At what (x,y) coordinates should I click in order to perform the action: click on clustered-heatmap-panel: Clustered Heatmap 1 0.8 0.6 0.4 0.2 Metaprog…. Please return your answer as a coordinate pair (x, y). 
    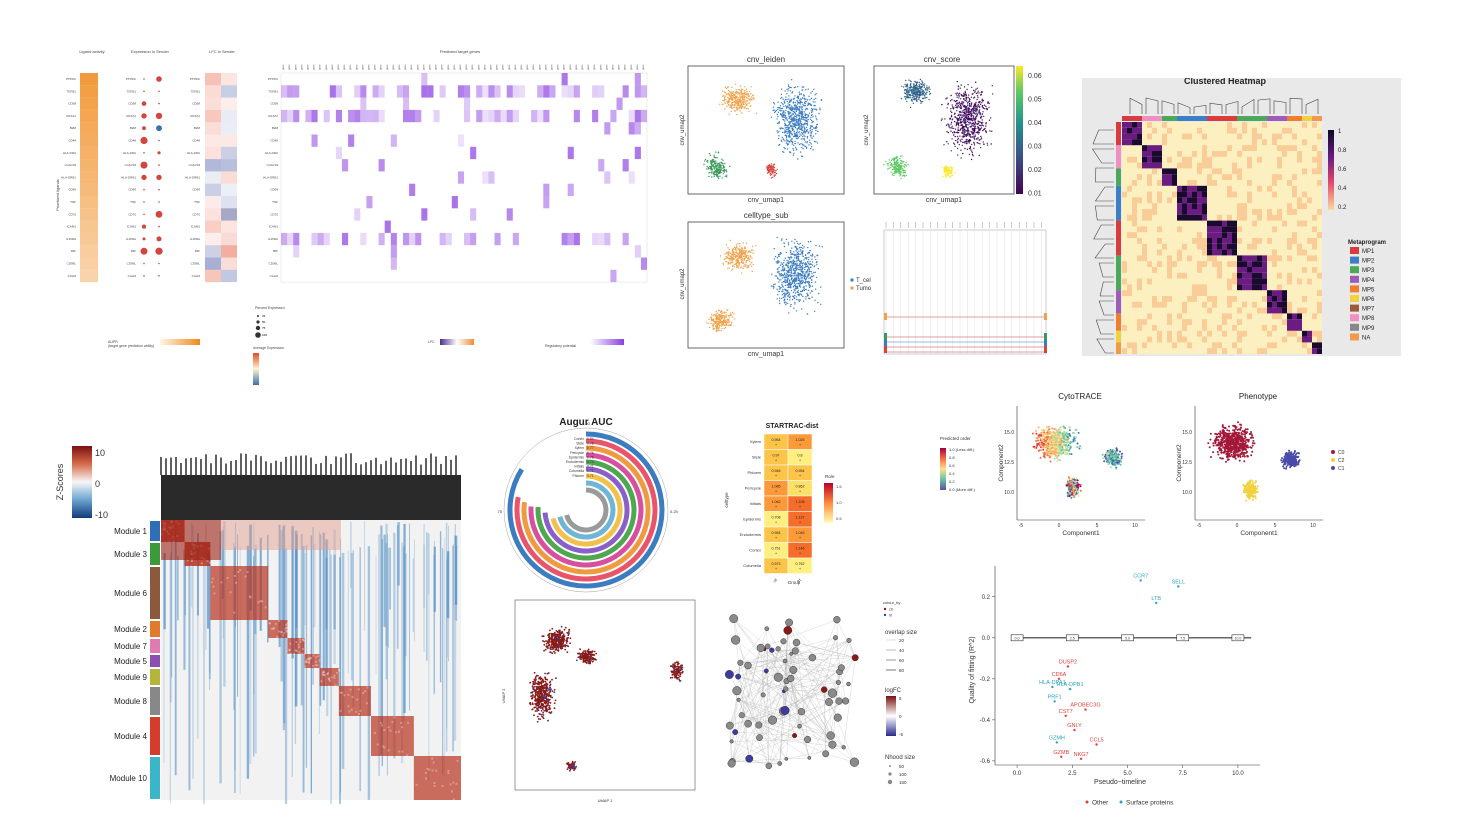
    Looking at the image, I should click on (1241, 216).